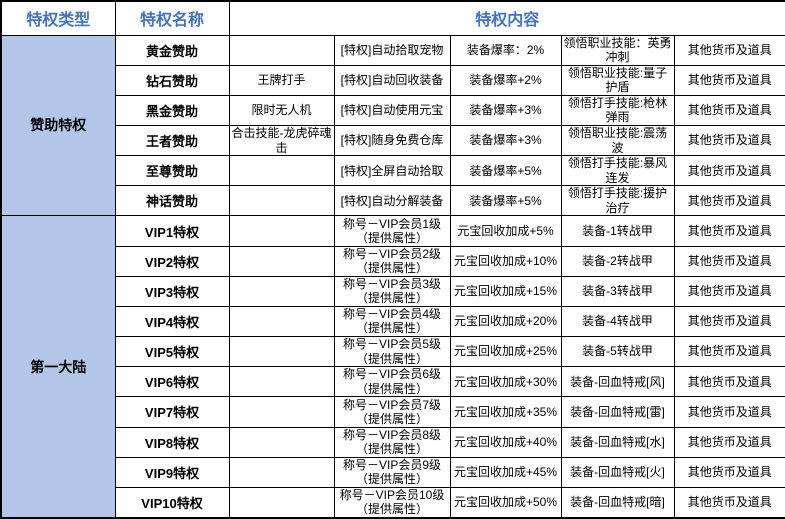 Image resolution: width=785 pixels, height=519 pixels. What do you see at coordinates (617, 382) in the screenshot?
I see `content-cell: 装备-回血特戒[风]` at bounding box center [617, 382].